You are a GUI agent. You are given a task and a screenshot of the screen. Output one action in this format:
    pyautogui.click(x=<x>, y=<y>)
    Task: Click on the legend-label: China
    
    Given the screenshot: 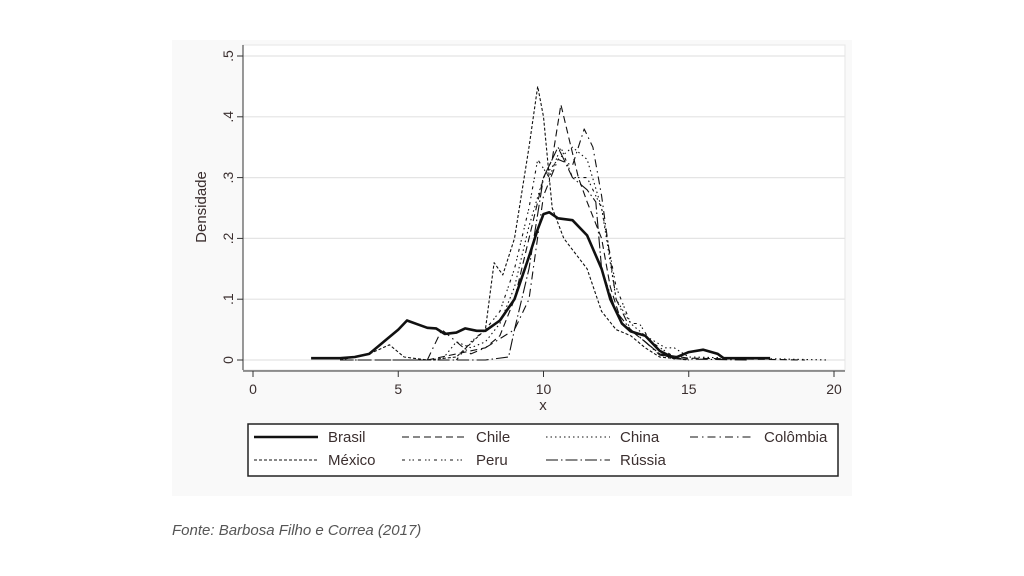 What is the action you would take?
    pyautogui.click(x=640, y=437)
    